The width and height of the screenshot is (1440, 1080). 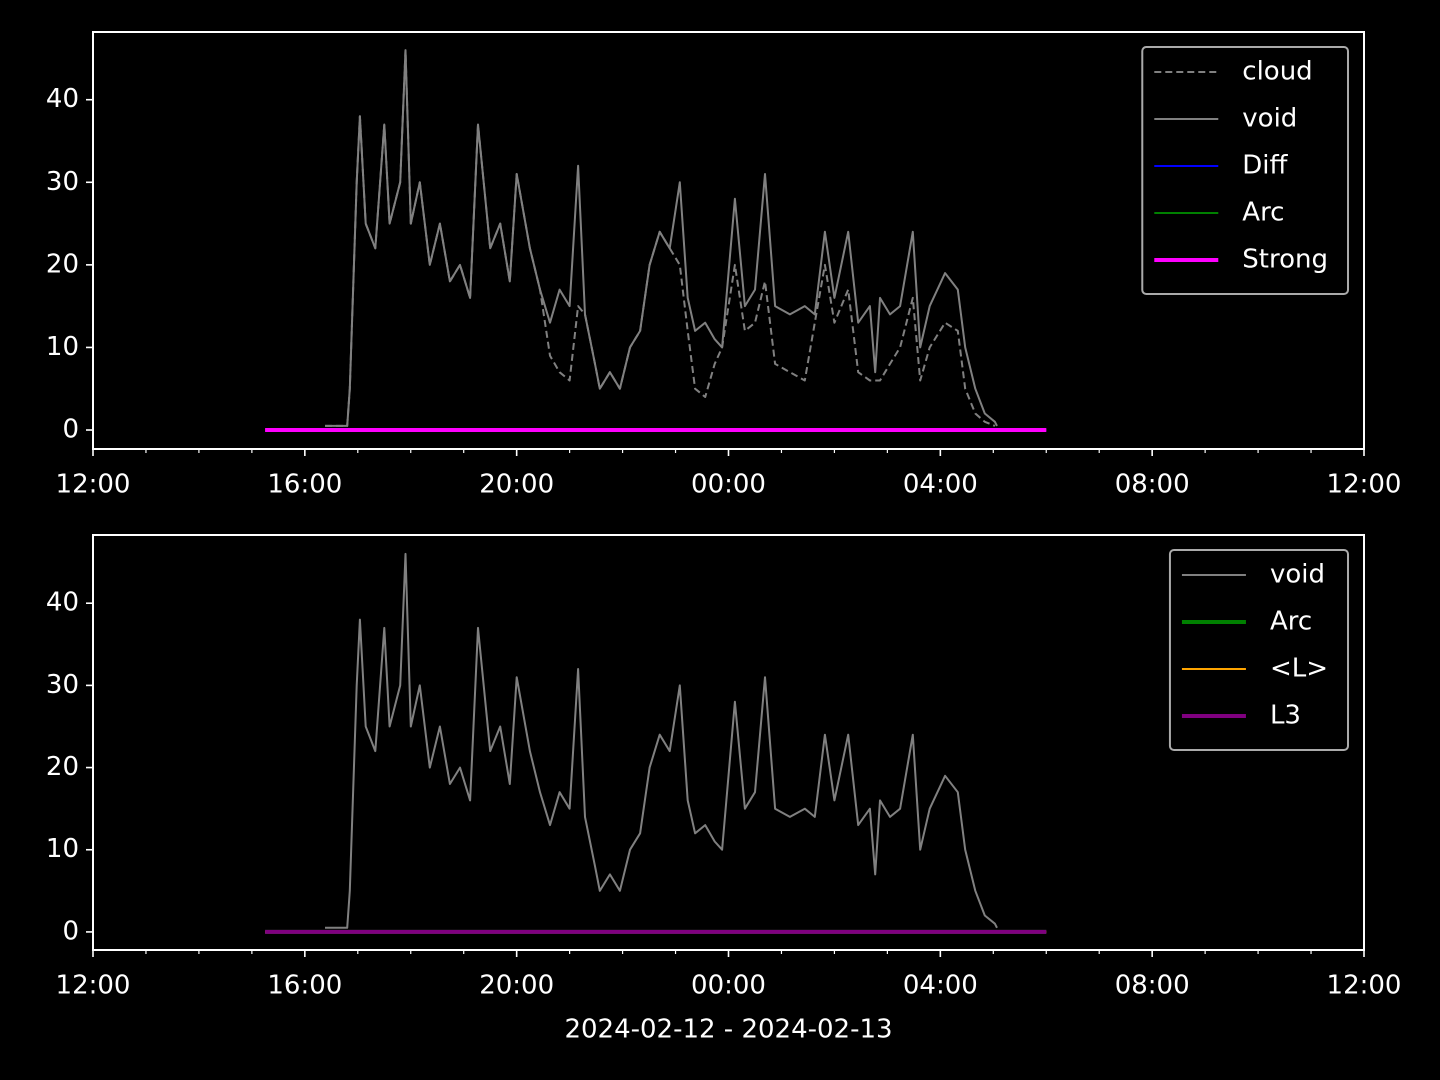 What do you see at coordinates (1265, 166) in the screenshot?
I see `legend-label: Diff` at bounding box center [1265, 166].